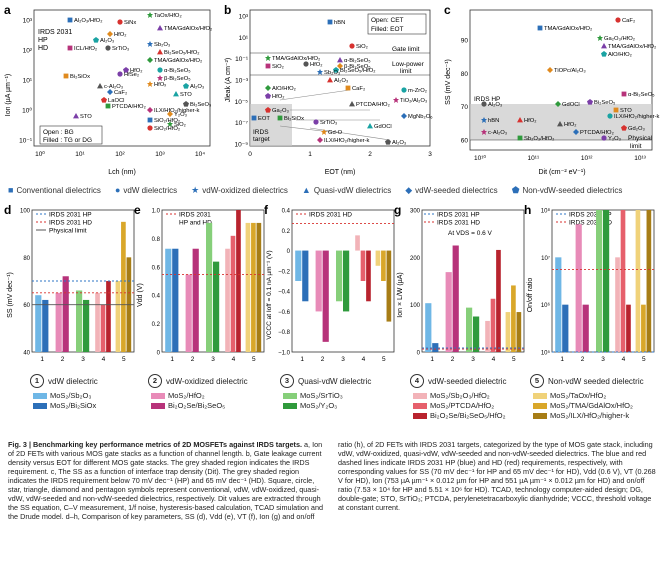 The width and height of the screenshot is (660, 569). I want to click on panel-c-ylabel: SS (mV dec⁻¹), so click(448, 82).